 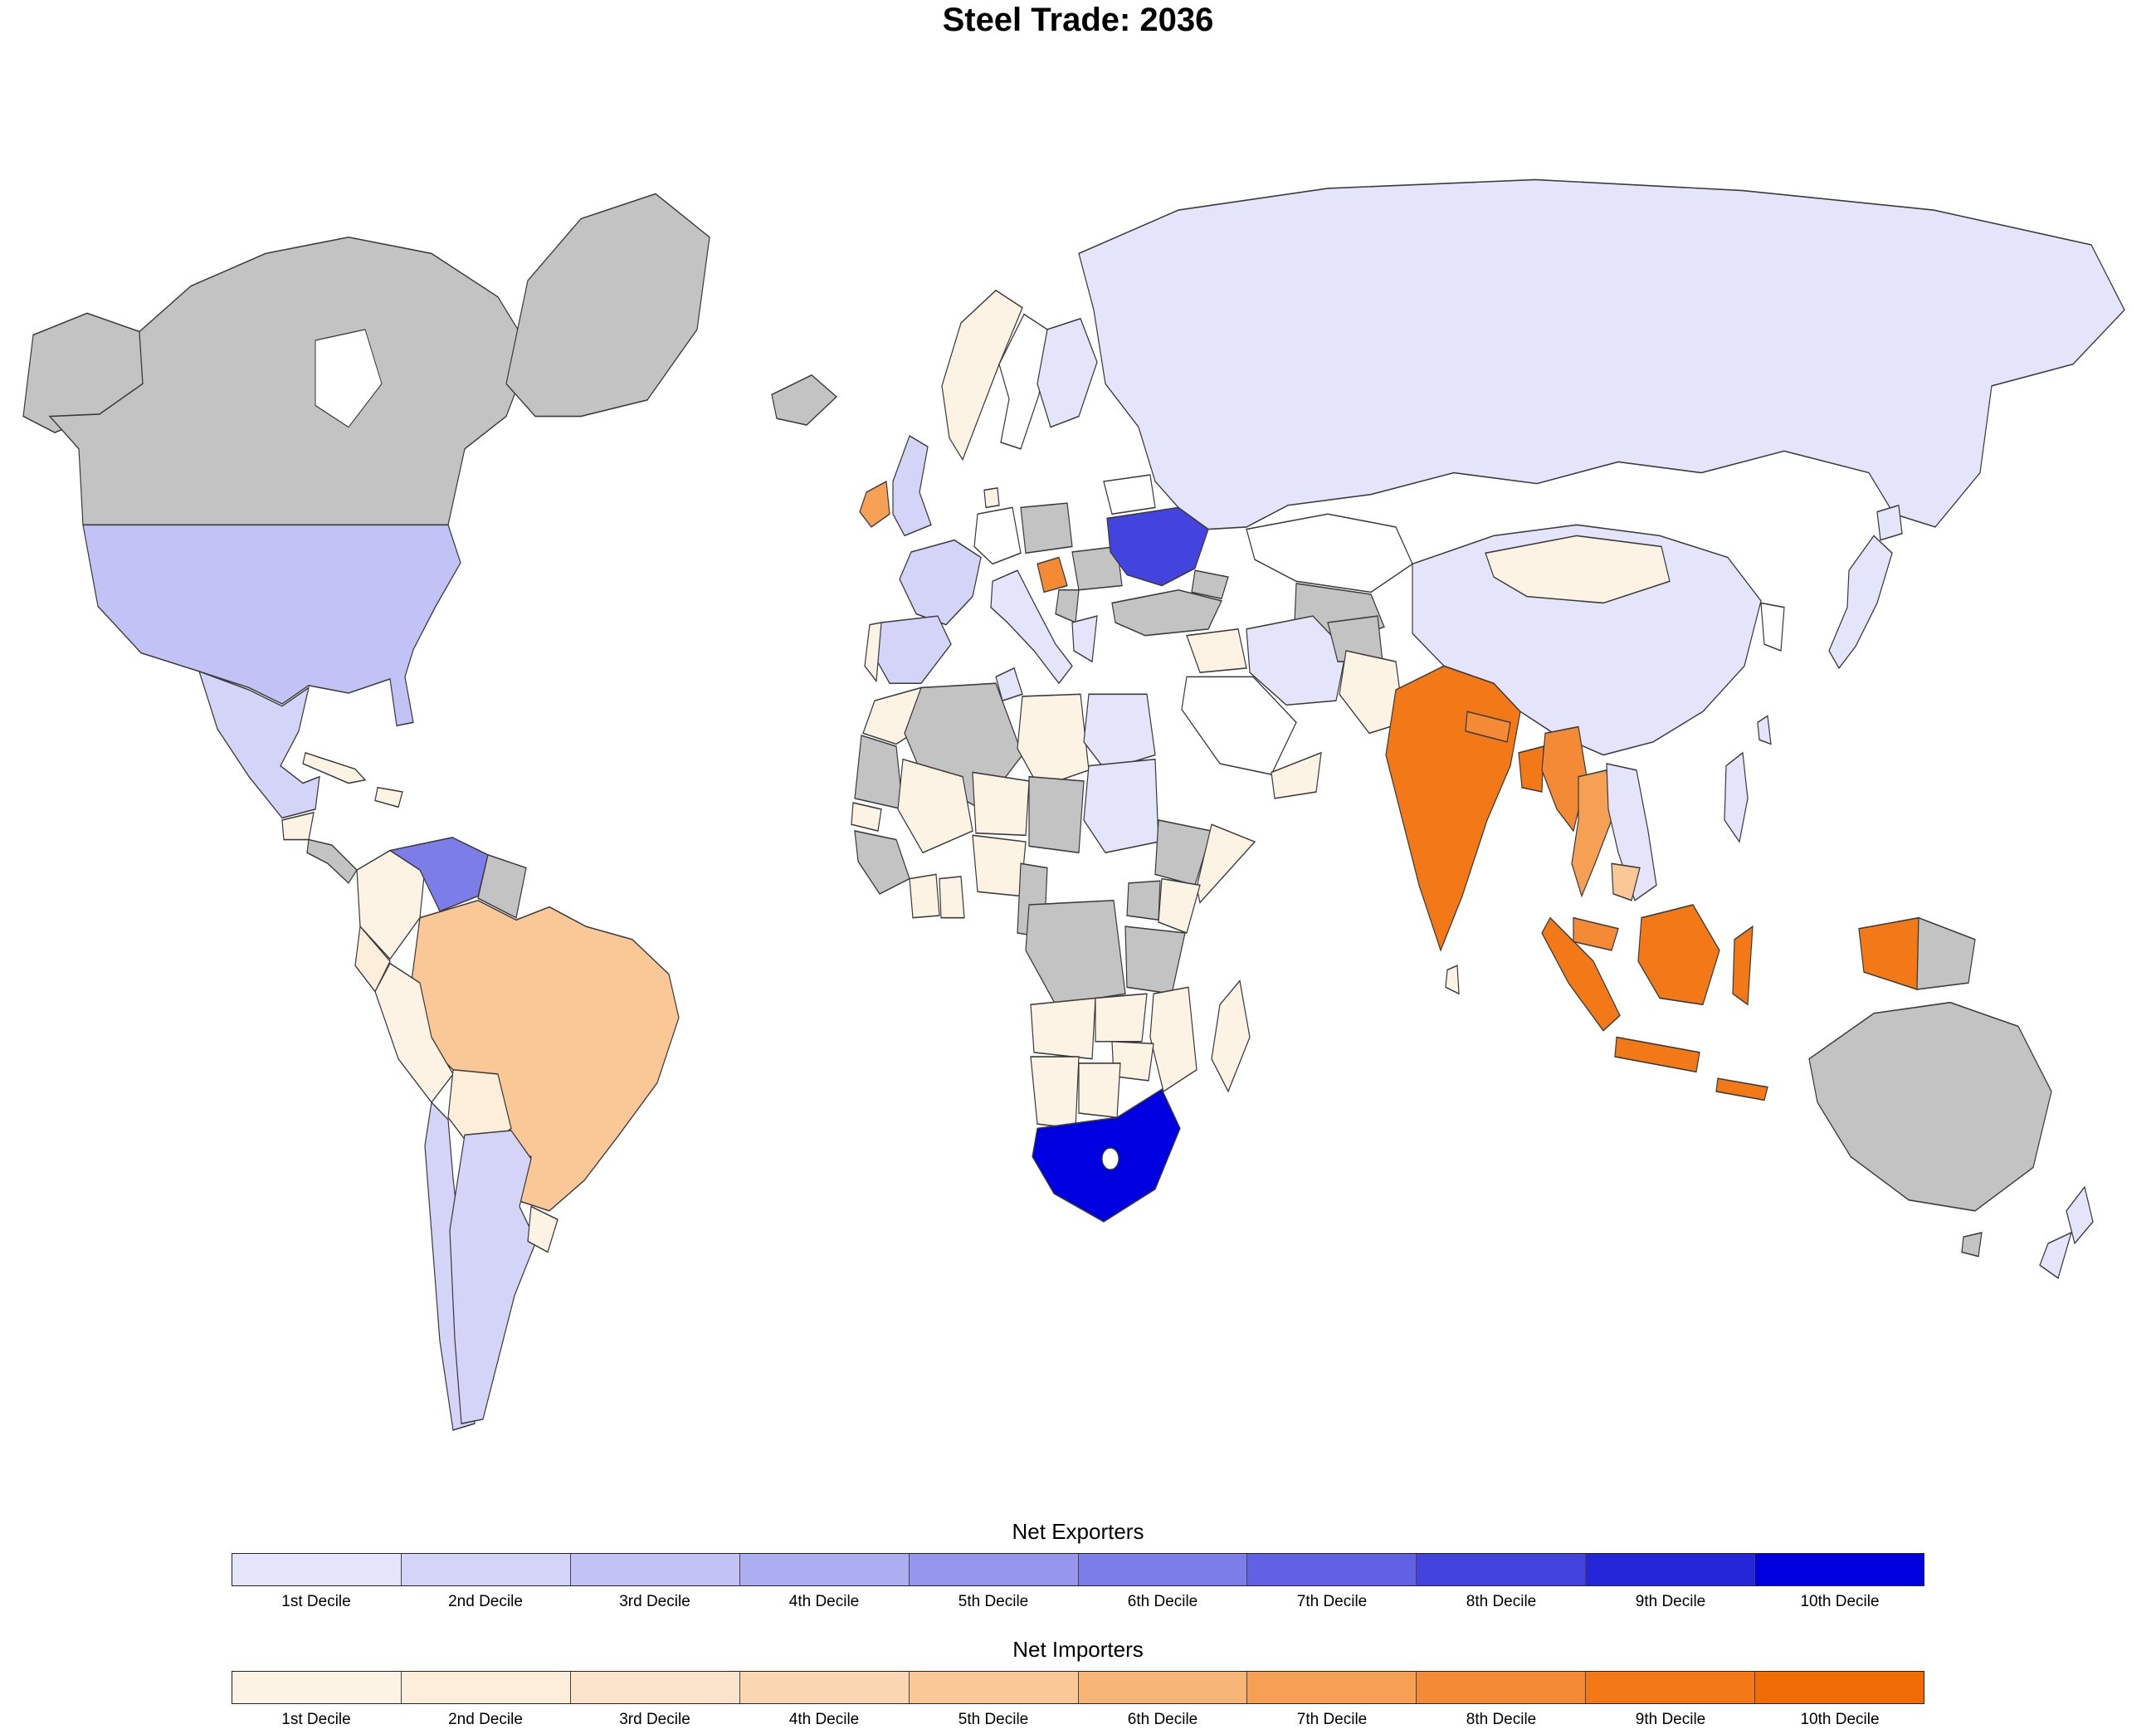 I want to click on country-japan-hokkaido, so click(x=1889, y=522).